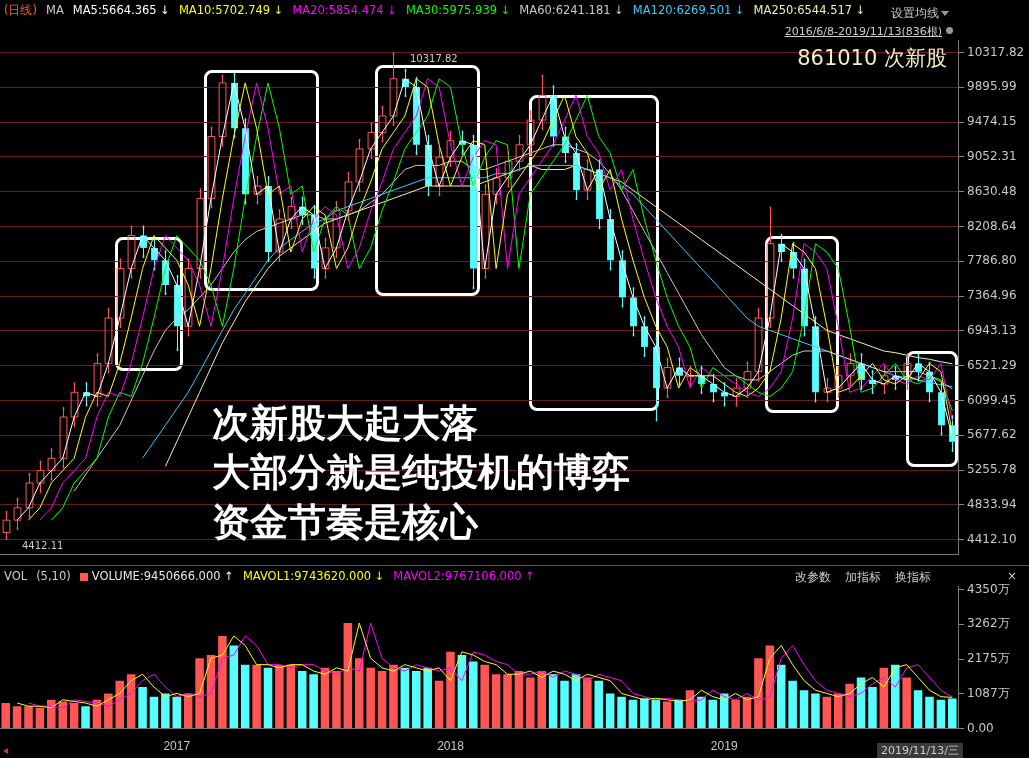 The image size is (1029, 758). What do you see at coordinates (162, 576) in the screenshot?
I see `legend-label: VOLUME:9450666.000 ↑` at bounding box center [162, 576].